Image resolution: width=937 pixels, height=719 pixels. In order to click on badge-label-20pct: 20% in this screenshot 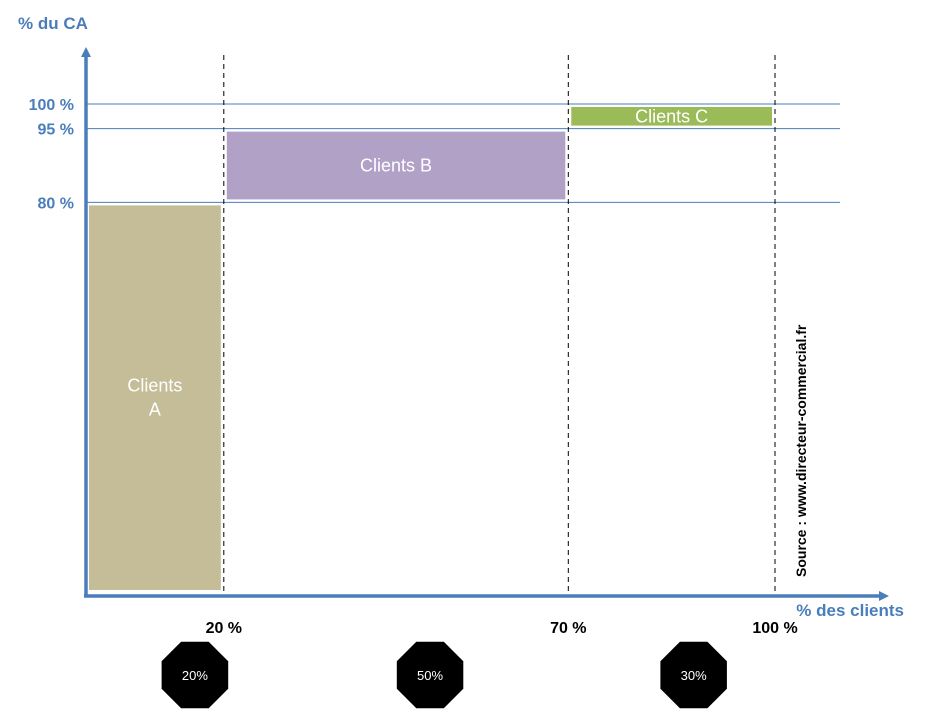, I will do `click(195, 675)`.